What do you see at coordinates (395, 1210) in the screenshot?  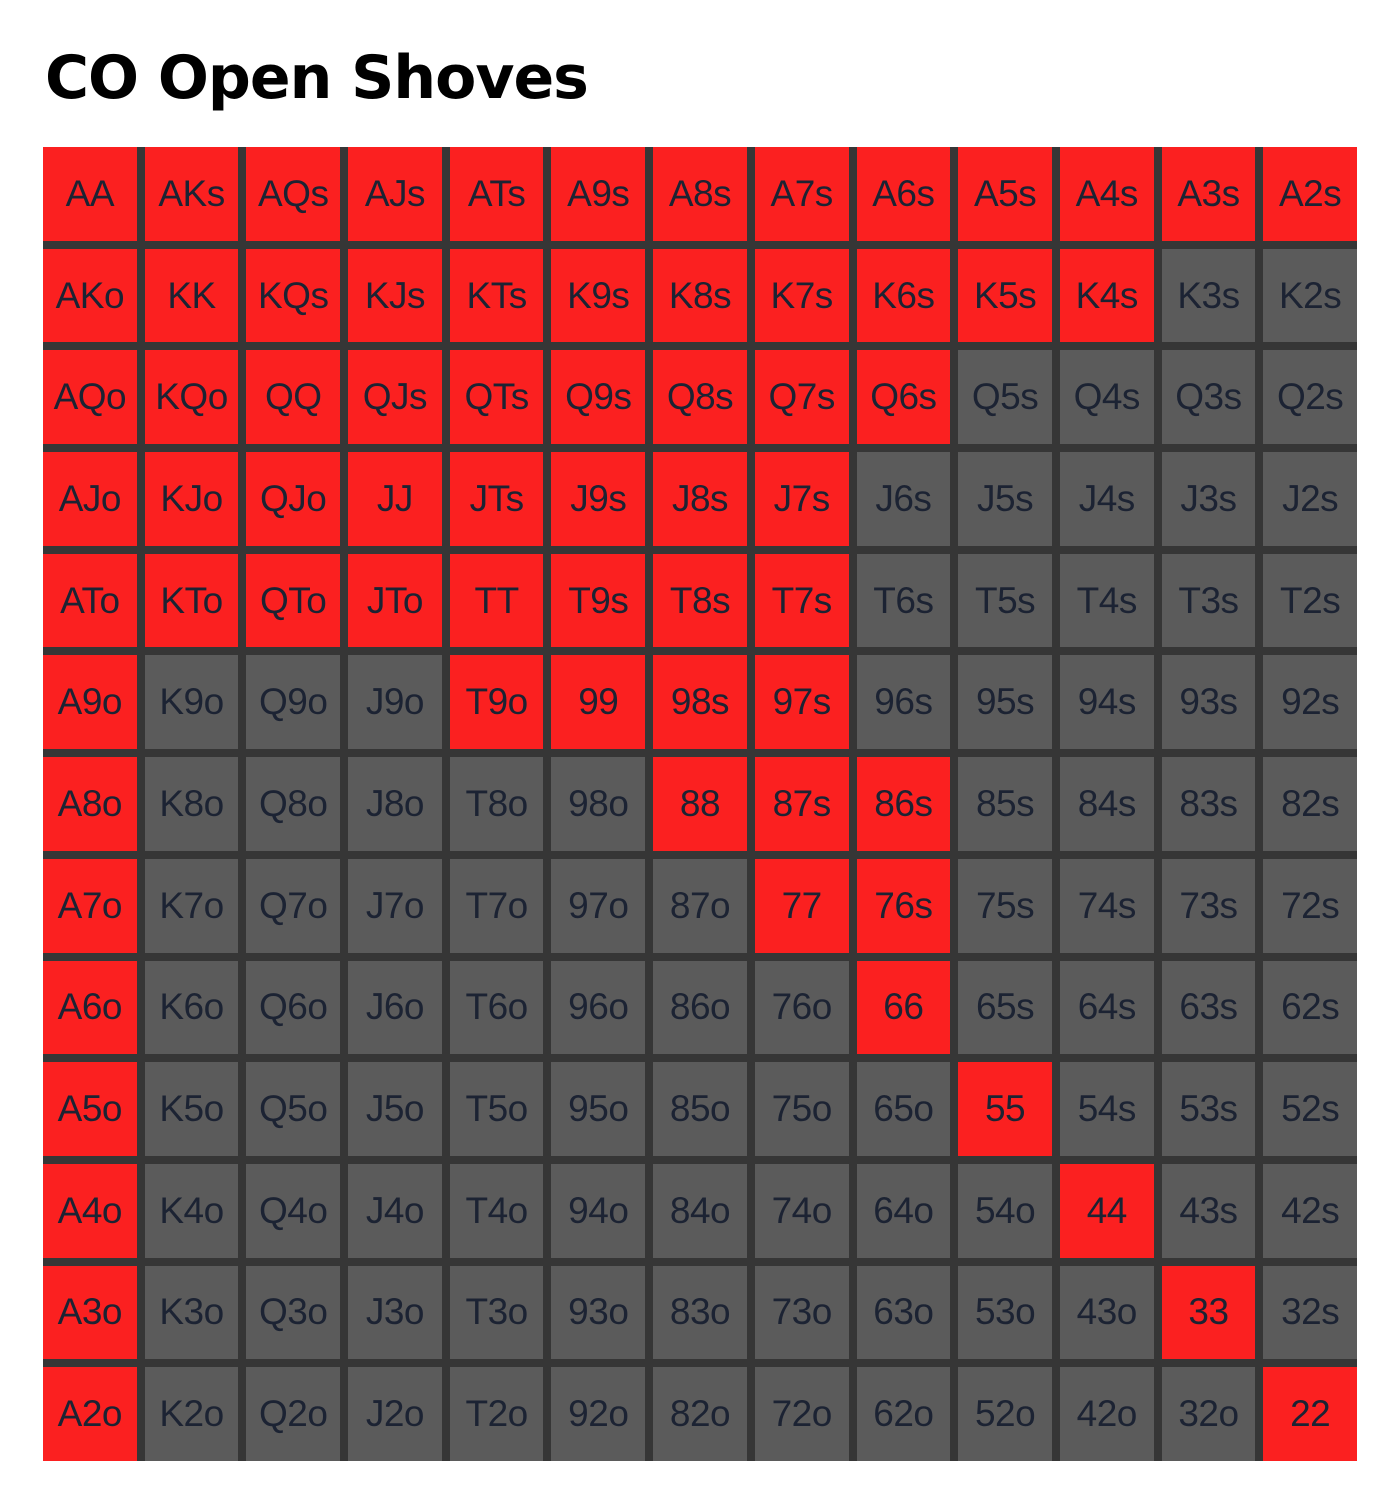 I see `hand-cell: J4o` at bounding box center [395, 1210].